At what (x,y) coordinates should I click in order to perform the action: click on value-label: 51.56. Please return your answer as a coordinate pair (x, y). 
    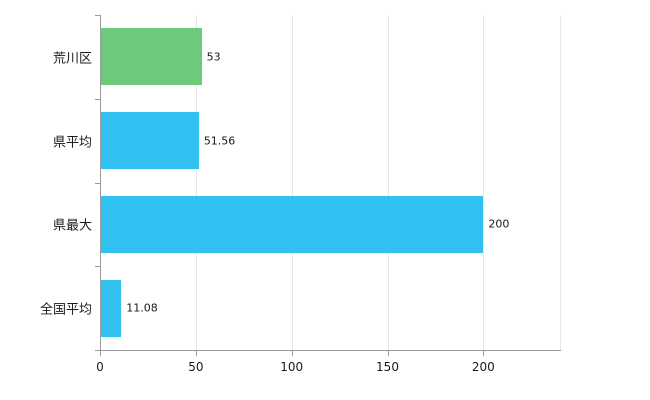
    Looking at the image, I should click on (219, 141).